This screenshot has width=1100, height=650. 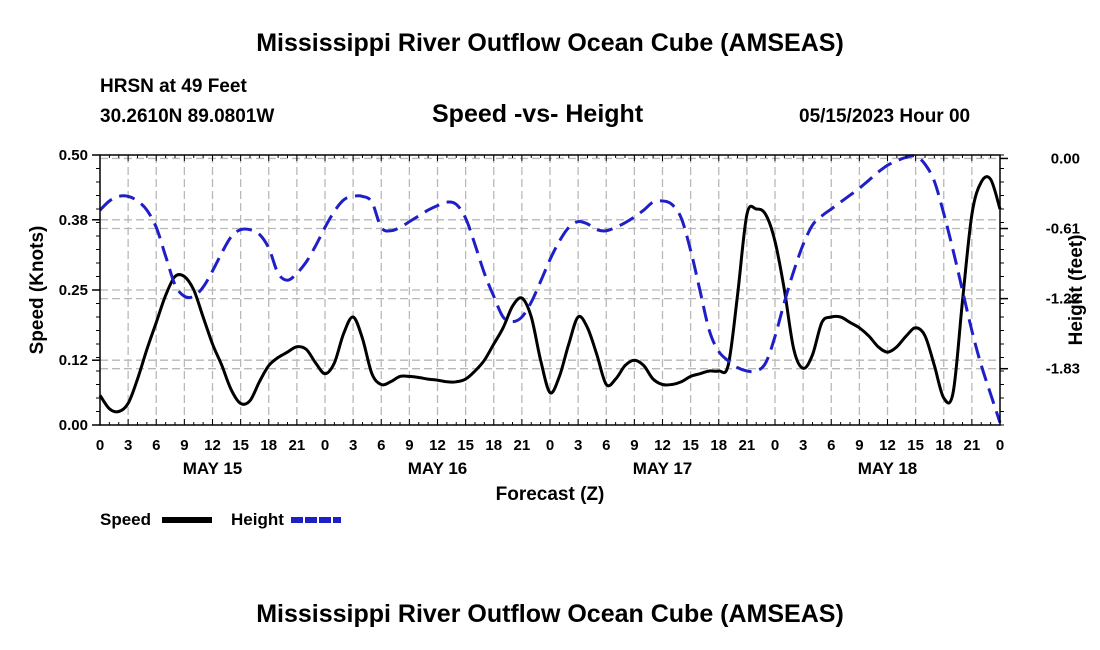 What do you see at coordinates (663, 468) in the screenshot?
I see `x-day-label: MAY 17` at bounding box center [663, 468].